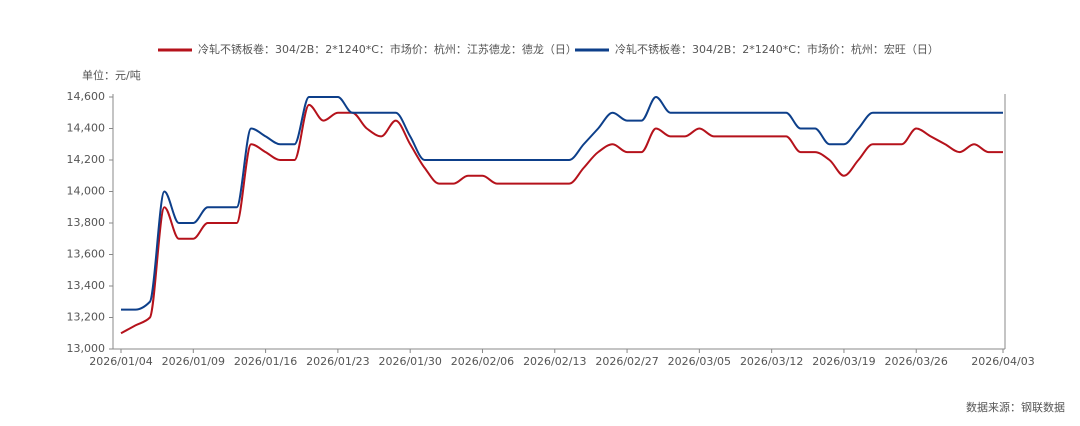  I want to click on x-tick-label: 2026/01/09, so click(193, 361).